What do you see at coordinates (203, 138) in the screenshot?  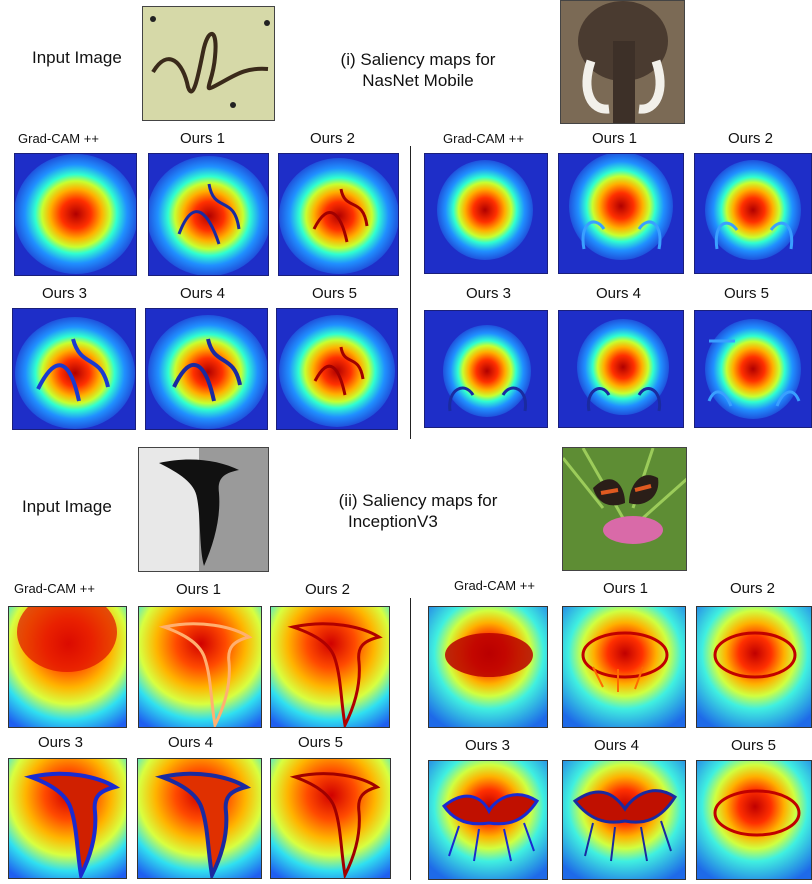 I see `p1-left-label-2: Ours 1` at bounding box center [203, 138].